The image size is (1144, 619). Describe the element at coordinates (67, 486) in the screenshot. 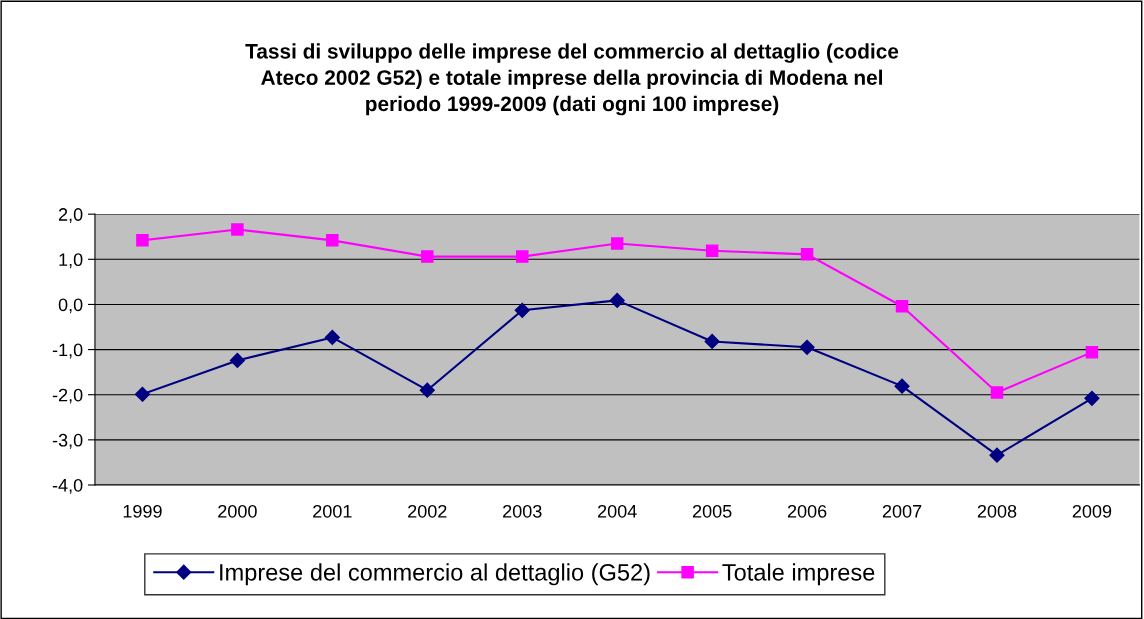

I see `y-tick-label: -4,0` at that location.